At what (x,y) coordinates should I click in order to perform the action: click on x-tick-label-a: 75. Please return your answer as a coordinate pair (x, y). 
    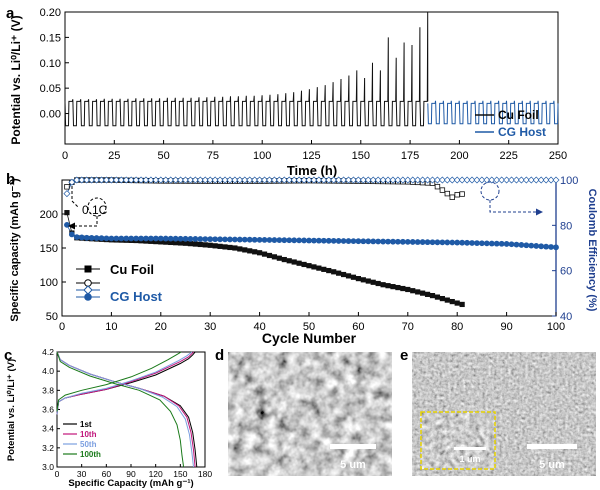
    Looking at the image, I should click on (213, 156).